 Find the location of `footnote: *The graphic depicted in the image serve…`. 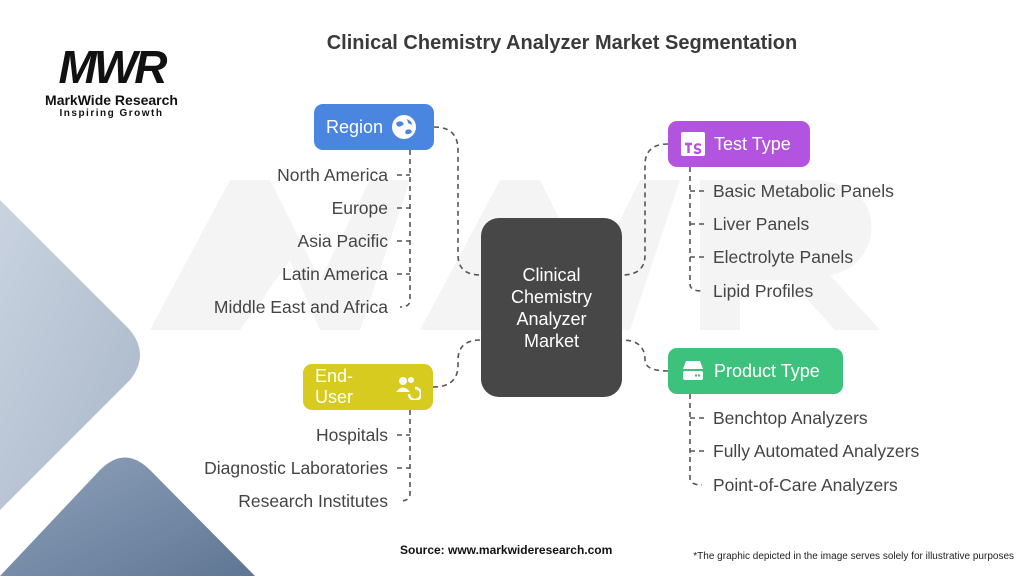

footnote: *The graphic depicted in the image serve… is located at coordinates (853, 556).